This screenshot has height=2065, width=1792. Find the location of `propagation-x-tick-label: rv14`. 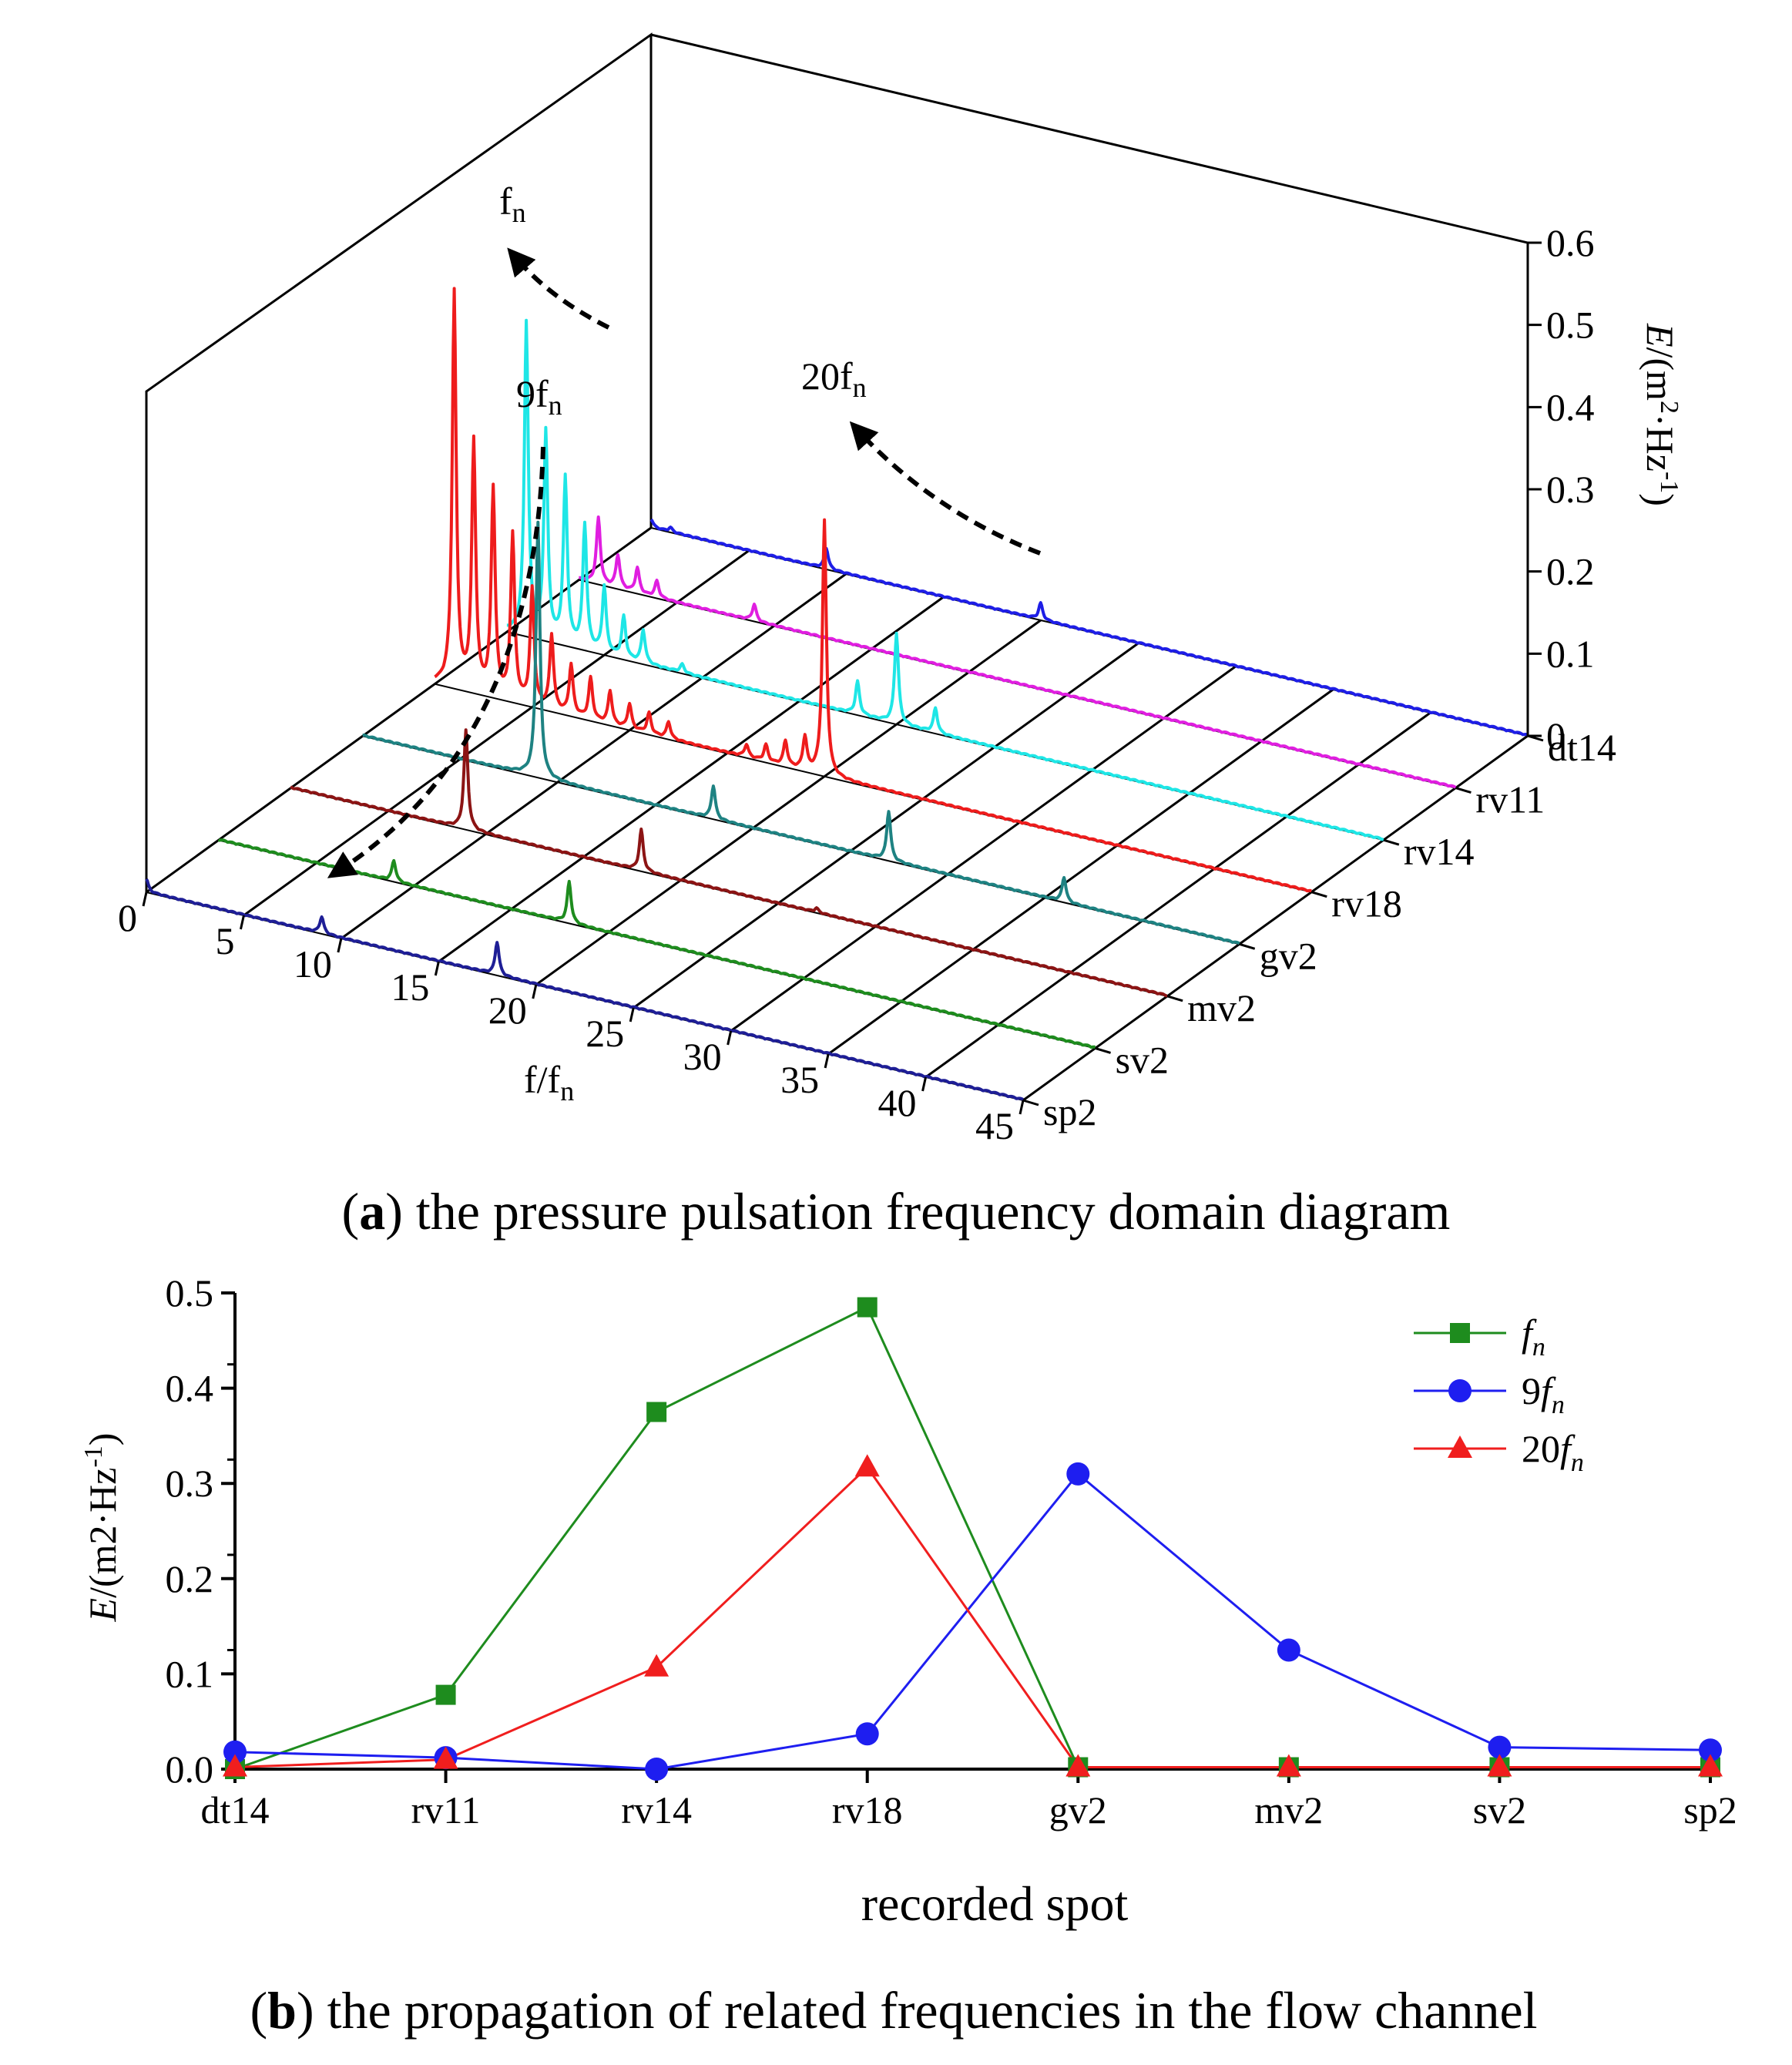

propagation-x-tick-label: rv14 is located at coordinates (656, 1810).